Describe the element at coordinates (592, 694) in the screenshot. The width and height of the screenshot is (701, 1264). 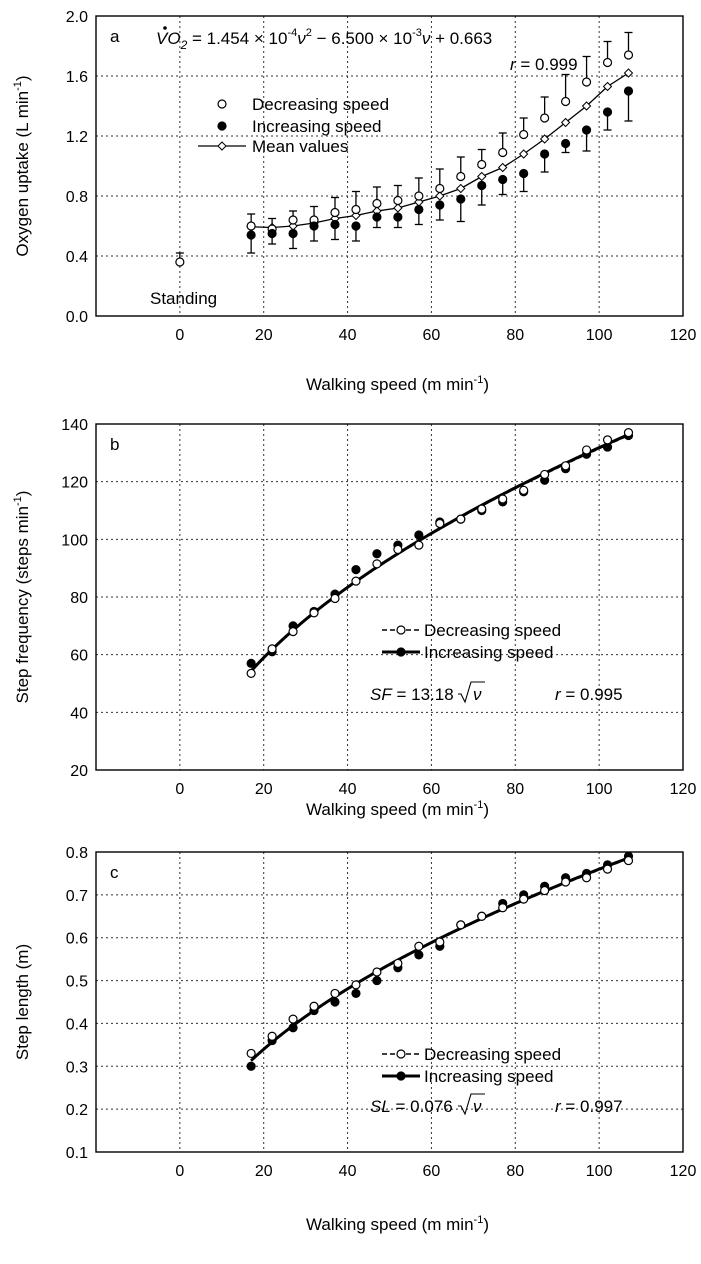
I see `b-r-number: = 0.995` at that location.